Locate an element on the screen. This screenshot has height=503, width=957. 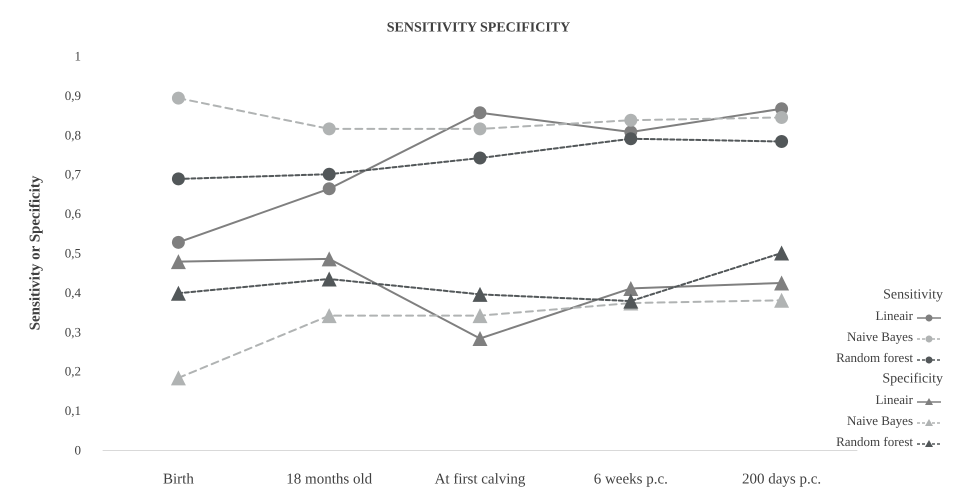
x-tick-label: At first calving is located at coordinates (480, 480).